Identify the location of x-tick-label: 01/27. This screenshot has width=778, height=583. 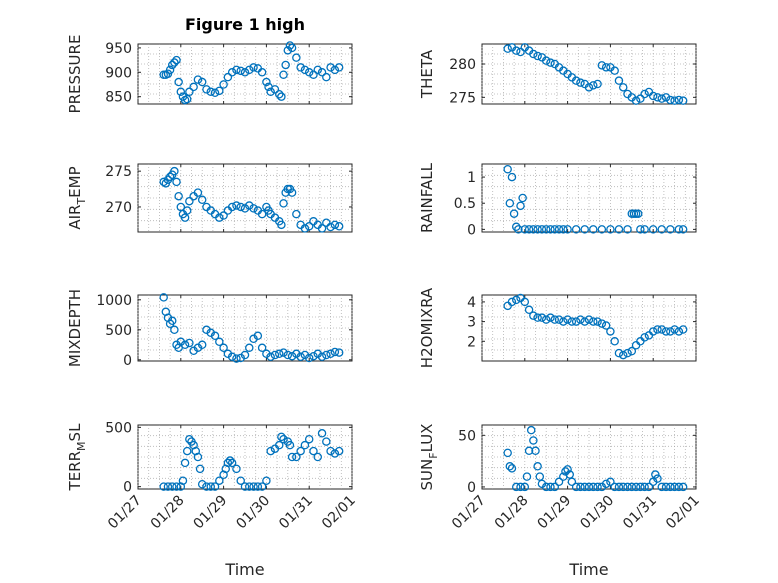
(469, 513).